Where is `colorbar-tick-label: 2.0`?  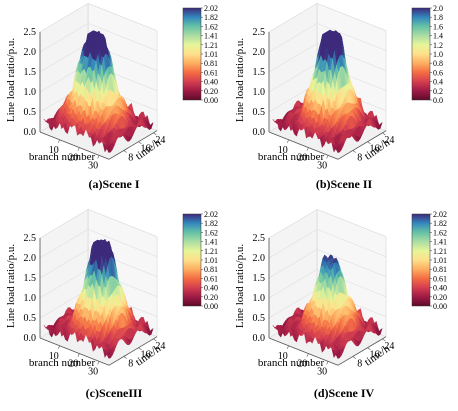 colorbar-tick-label: 2.0 is located at coordinates (438, 8).